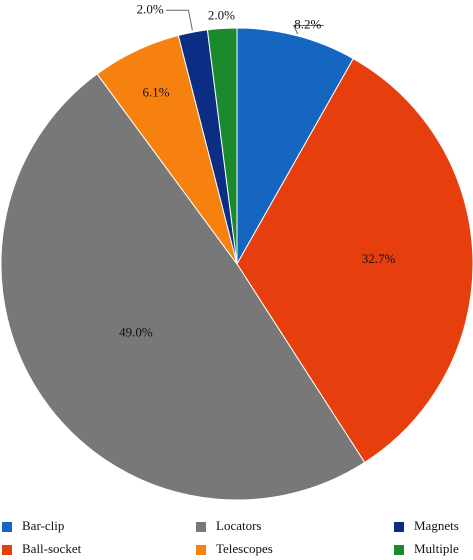 This screenshot has width=473, height=560. I want to click on data-label: 32.7%, so click(379, 258).